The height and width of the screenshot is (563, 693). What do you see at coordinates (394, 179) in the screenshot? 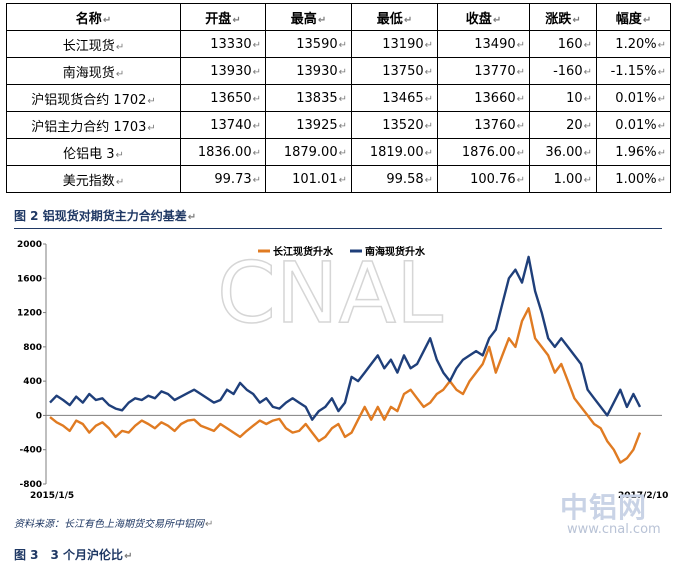
I see `cell-low: 99.58↵` at bounding box center [394, 179].